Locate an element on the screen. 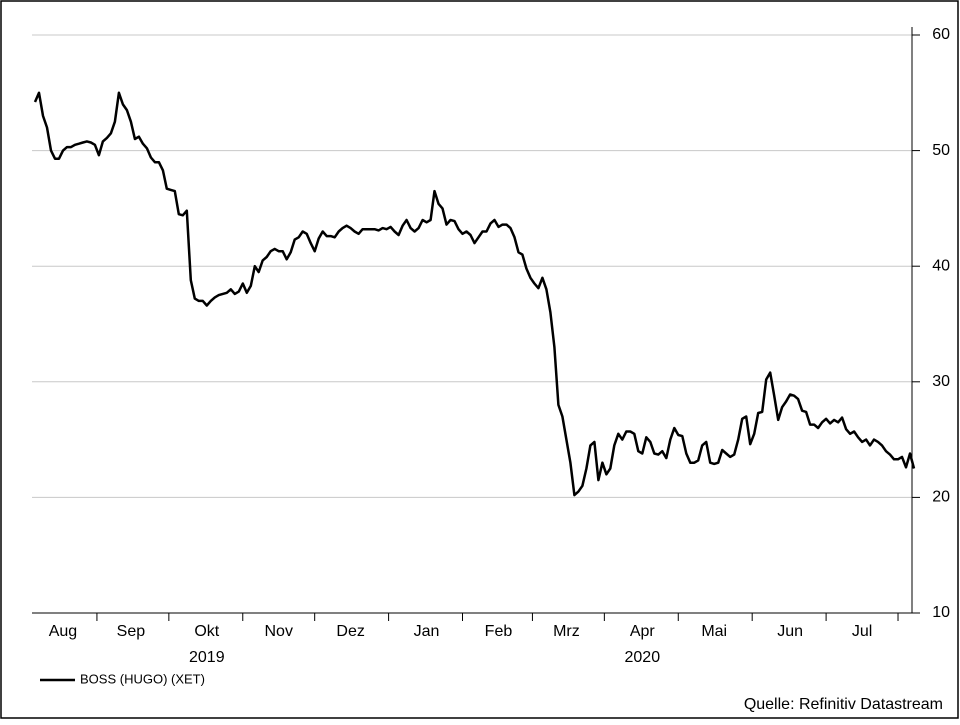 This screenshot has width=960, height=725. y-tick-label: 30 is located at coordinates (941, 381).